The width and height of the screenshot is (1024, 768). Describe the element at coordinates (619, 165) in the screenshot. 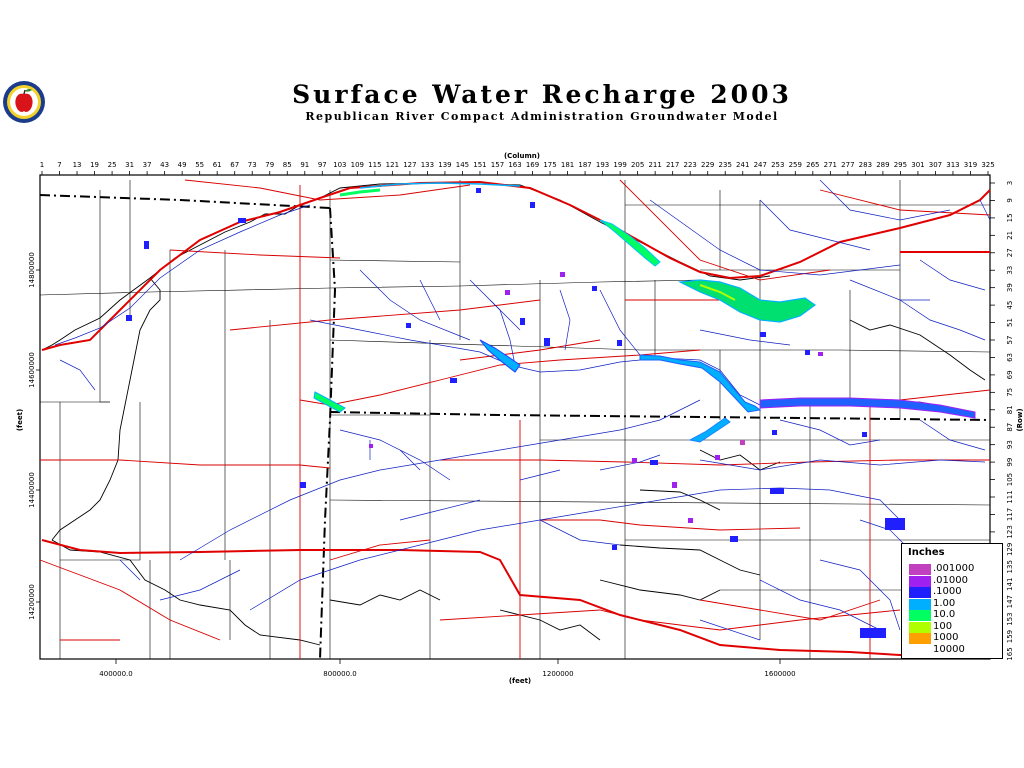

I see `column-tick-label: 199` at that location.